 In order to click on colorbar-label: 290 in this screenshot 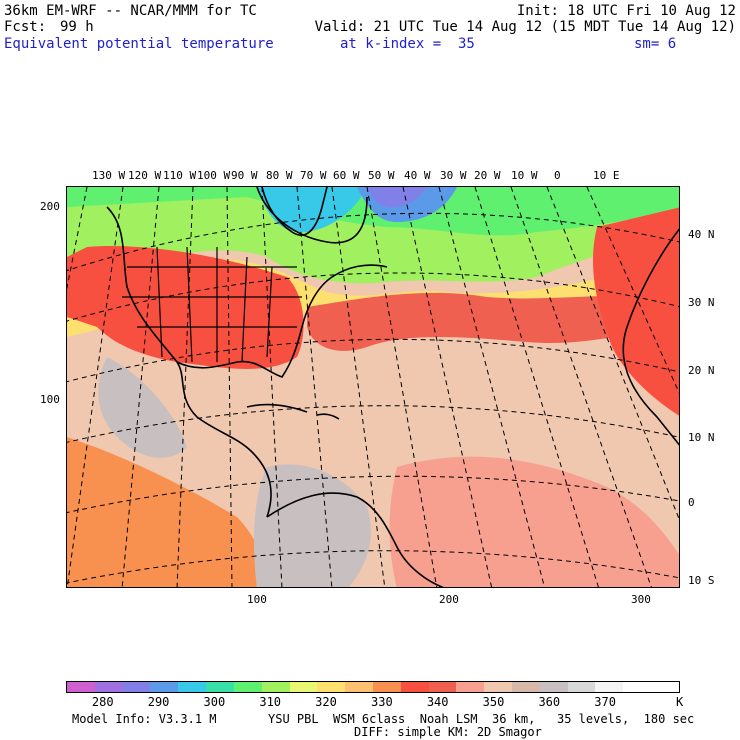, I will do `click(158, 702)`.